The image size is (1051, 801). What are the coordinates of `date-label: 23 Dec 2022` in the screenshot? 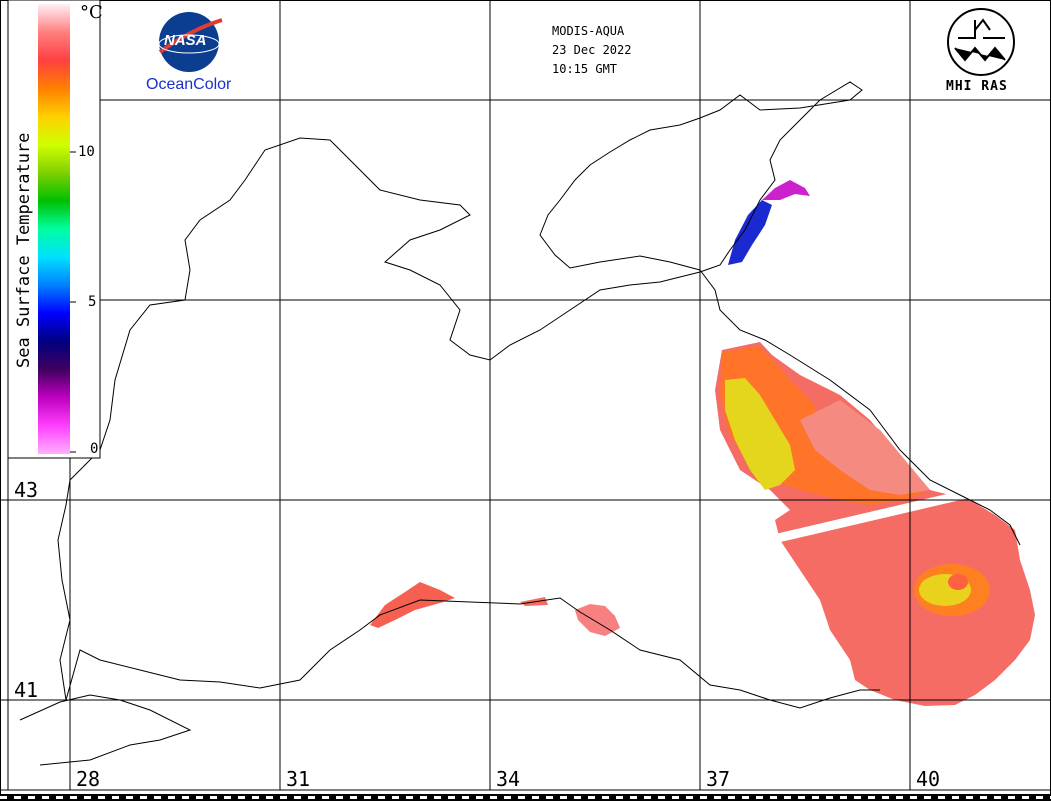 It's located at (592, 50).